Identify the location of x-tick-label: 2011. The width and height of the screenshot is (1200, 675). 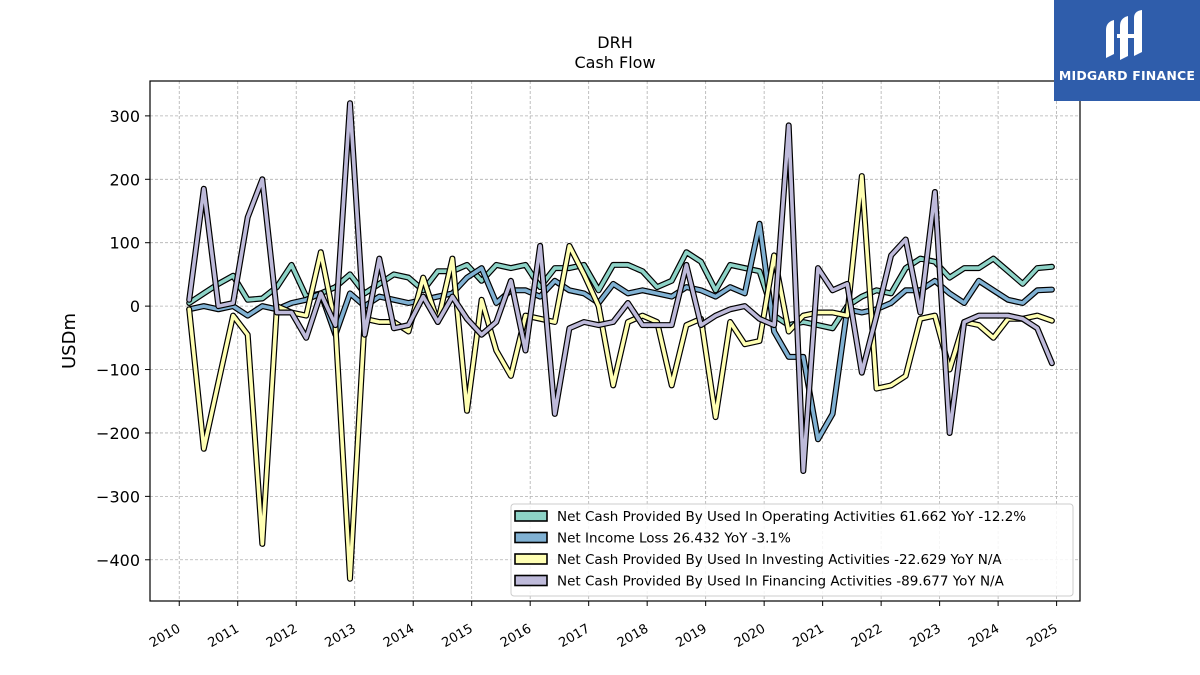
(224, 636).